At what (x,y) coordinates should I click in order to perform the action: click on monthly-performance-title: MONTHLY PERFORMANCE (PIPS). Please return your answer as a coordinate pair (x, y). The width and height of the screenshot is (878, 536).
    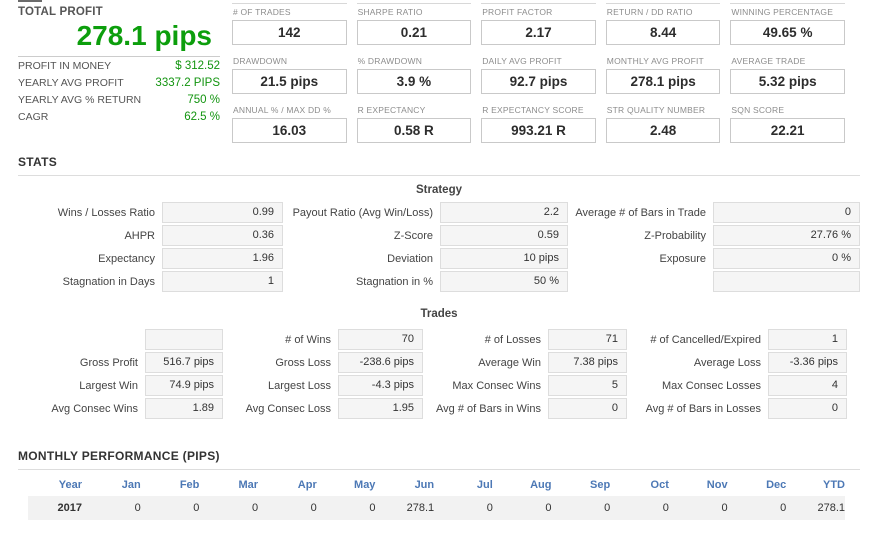
    Looking at the image, I should click on (119, 456).